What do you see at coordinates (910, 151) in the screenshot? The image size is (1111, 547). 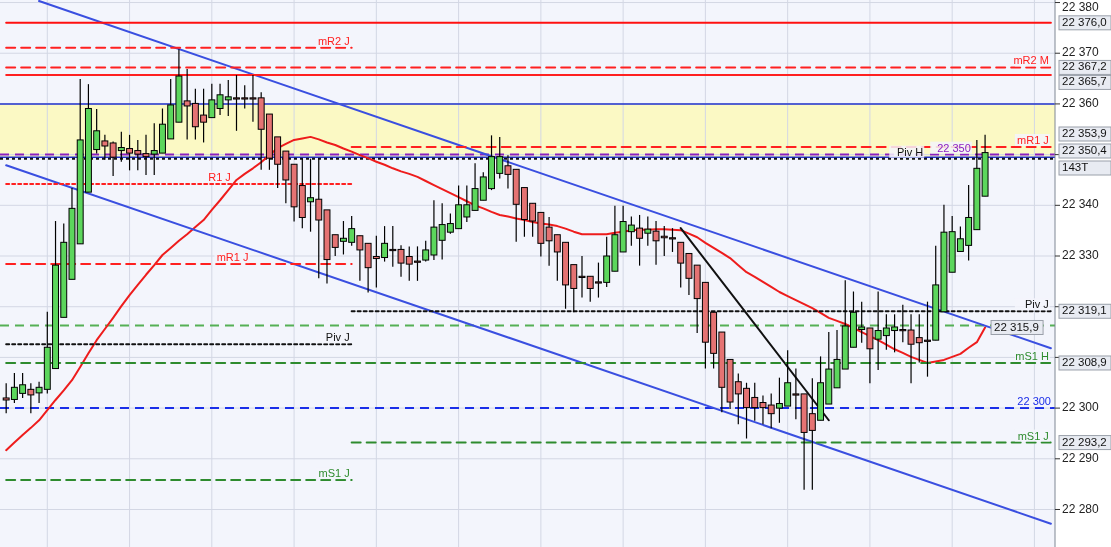 I see `ref-line-label: Piv H` at bounding box center [910, 151].